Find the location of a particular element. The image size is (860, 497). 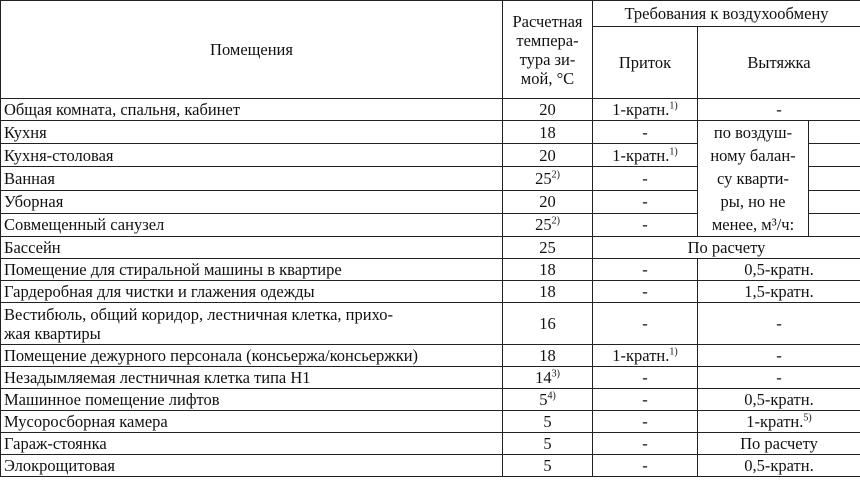

room-cell: Незадымляемая лестничная клетка типа Н1 is located at coordinates (251, 377).